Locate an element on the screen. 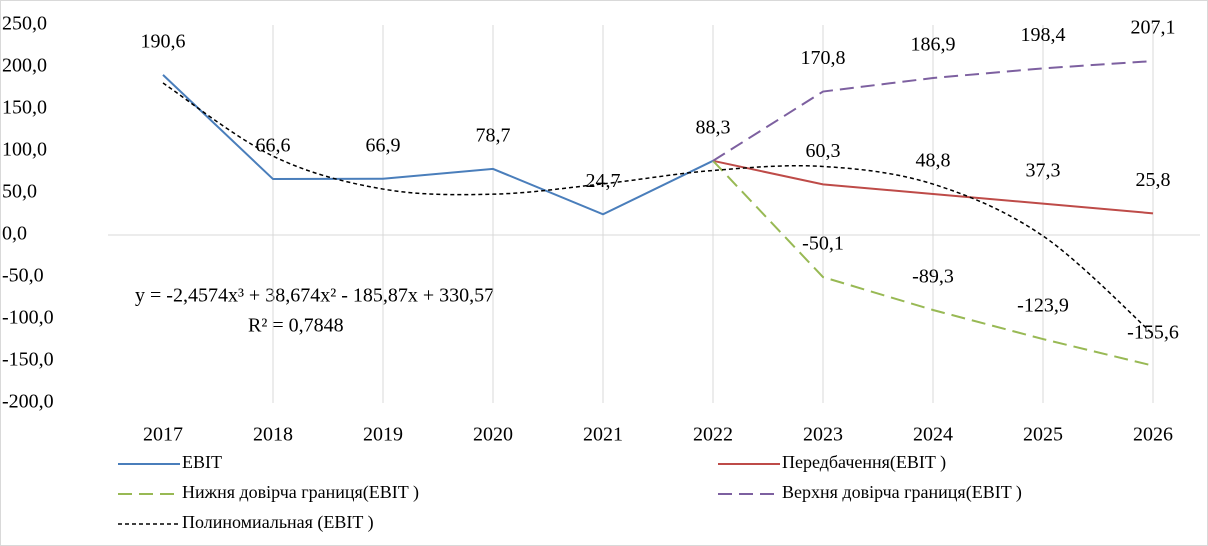 Image resolution: width=1208 pixels, height=546 pixels. legend-label: Верхня довірча границя(EBIT ) is located at coordinates (902, 492).